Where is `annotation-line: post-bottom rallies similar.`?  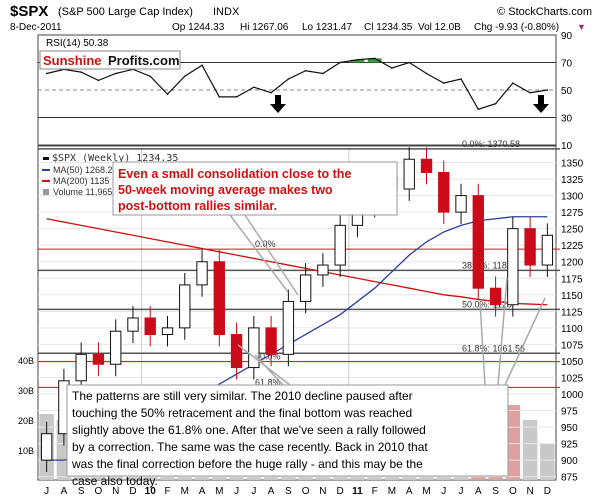 annotation-line: post-bottom rallies similar. is located at coordinates (197, 206).